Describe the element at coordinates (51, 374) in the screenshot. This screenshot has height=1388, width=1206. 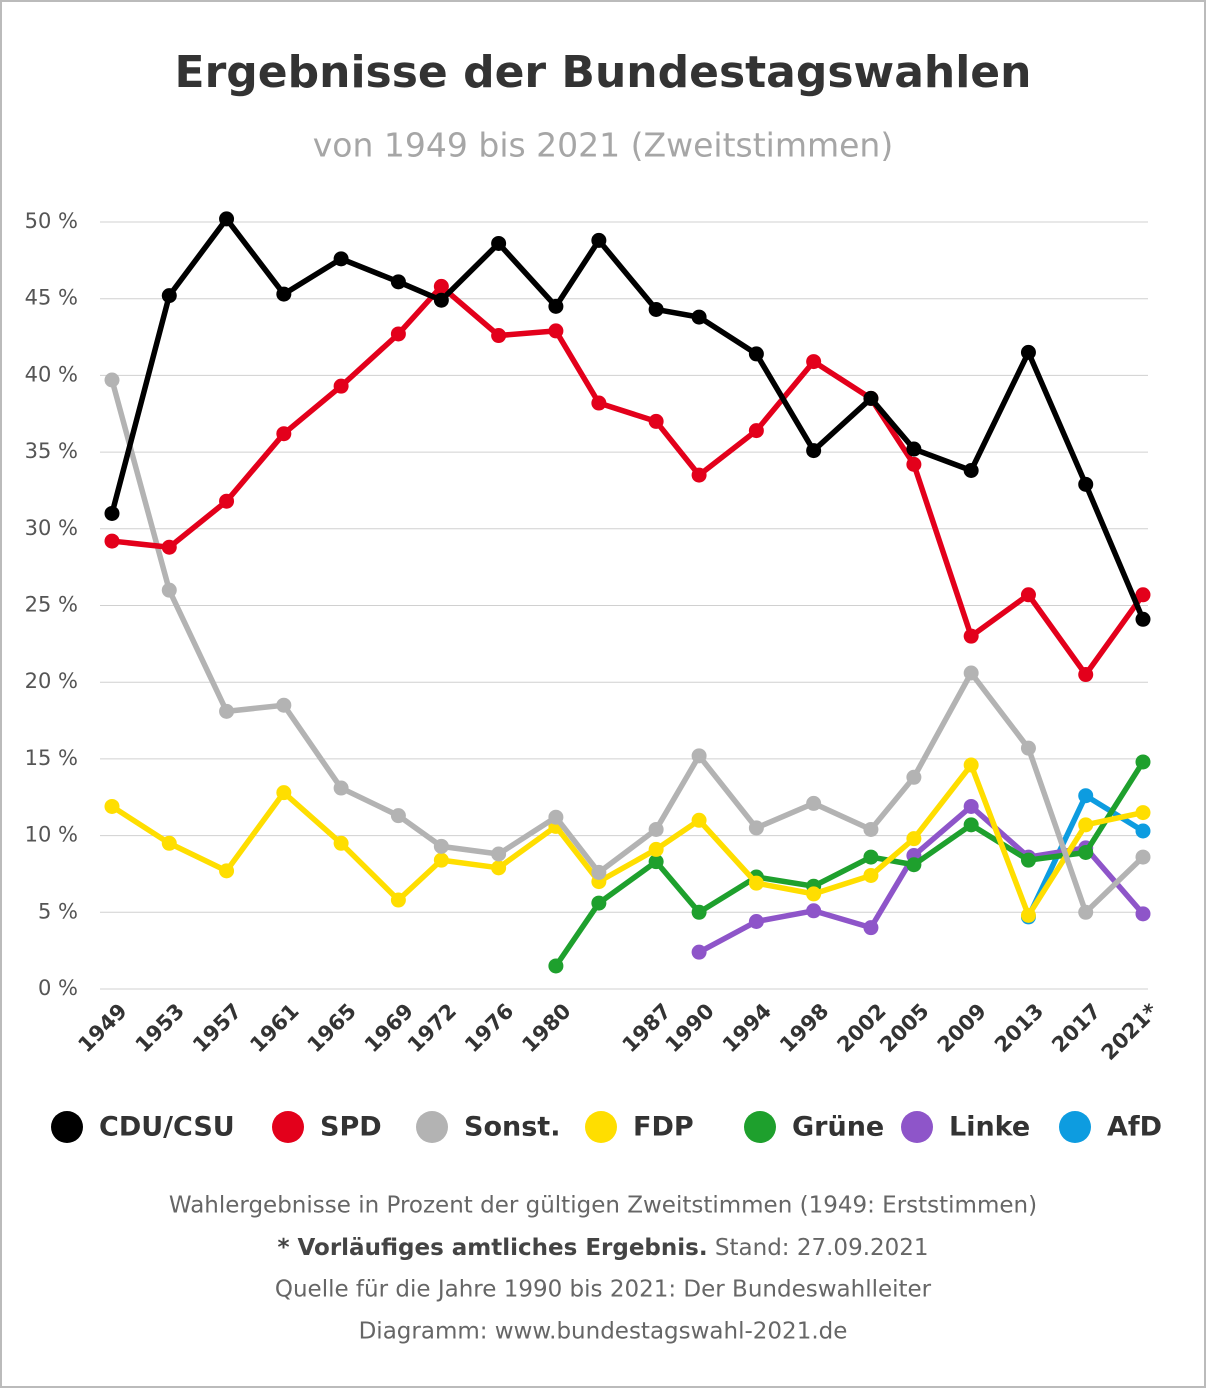
I see `y-tick-label: 40 %` at that location.